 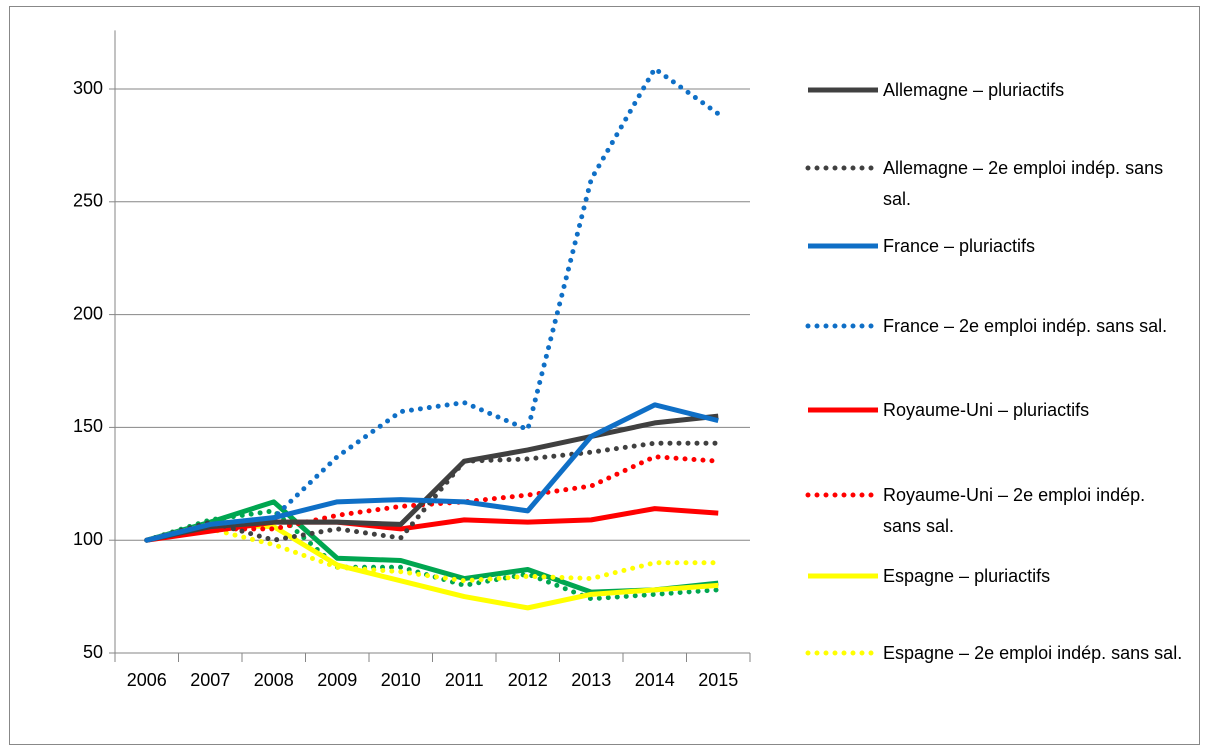 I want to click on y-tick-label: 100, so click(x=88, y=539).